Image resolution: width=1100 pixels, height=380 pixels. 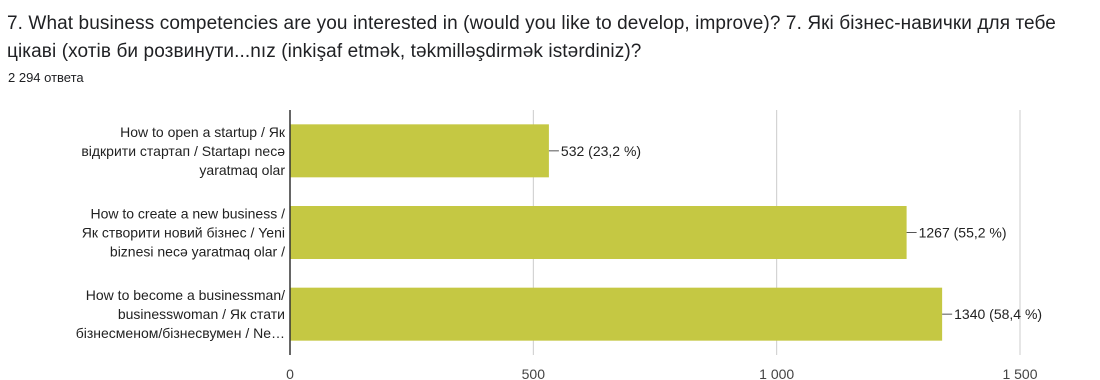 What do you see at coordinates (242, 170) in the screenshot?
I see `category-label-0-2: yaratmaq olar` at bounding box center [242, 170].